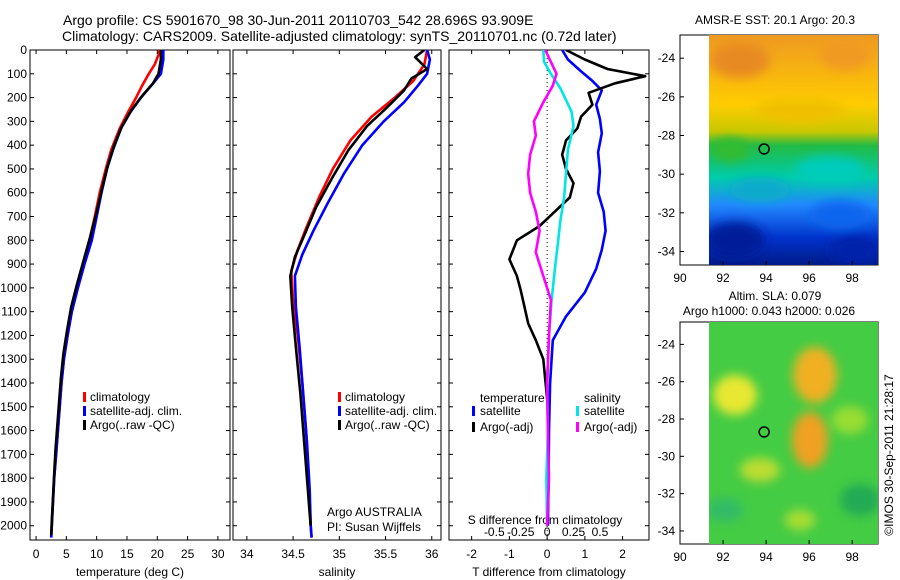  I want to click on x2-tick-label: 0, so click(547, 532).